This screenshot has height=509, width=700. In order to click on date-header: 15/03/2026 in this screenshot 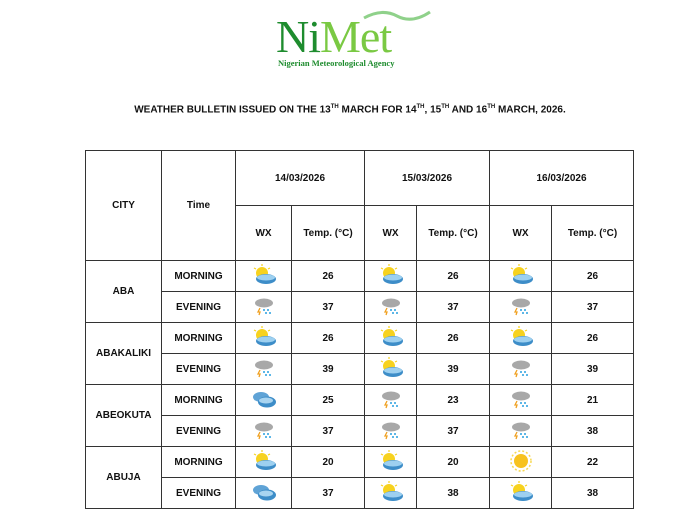, I will do `click(427, 178)`.